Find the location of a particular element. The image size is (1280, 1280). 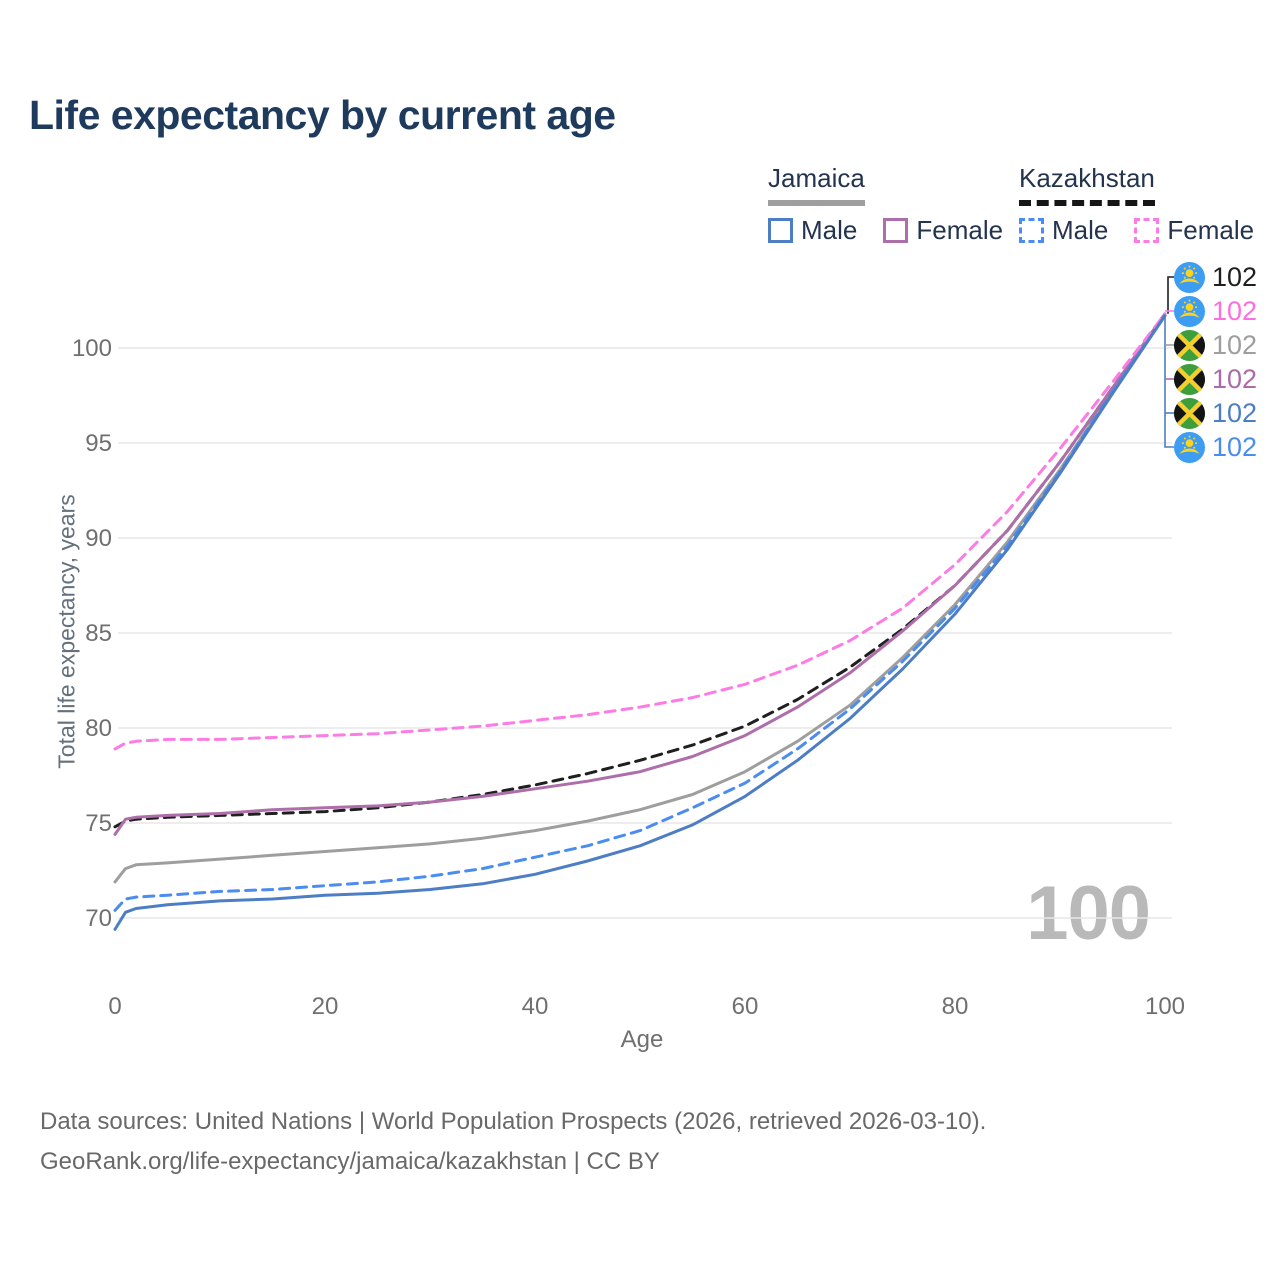

legend-item-kazakhstan-male: Male is located at coordinates (1063, 230).